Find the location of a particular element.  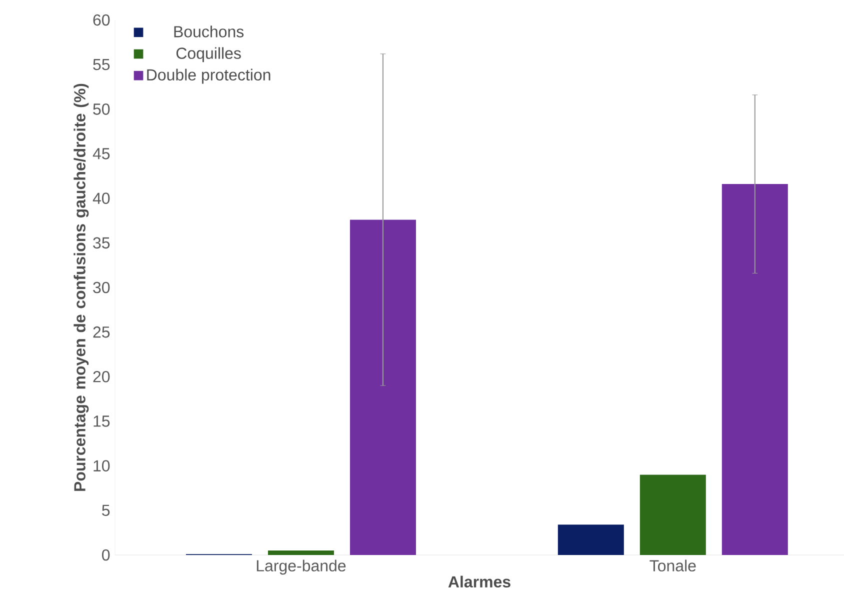

x-tick-label: Large-bande is located at coordinates (301, 567).